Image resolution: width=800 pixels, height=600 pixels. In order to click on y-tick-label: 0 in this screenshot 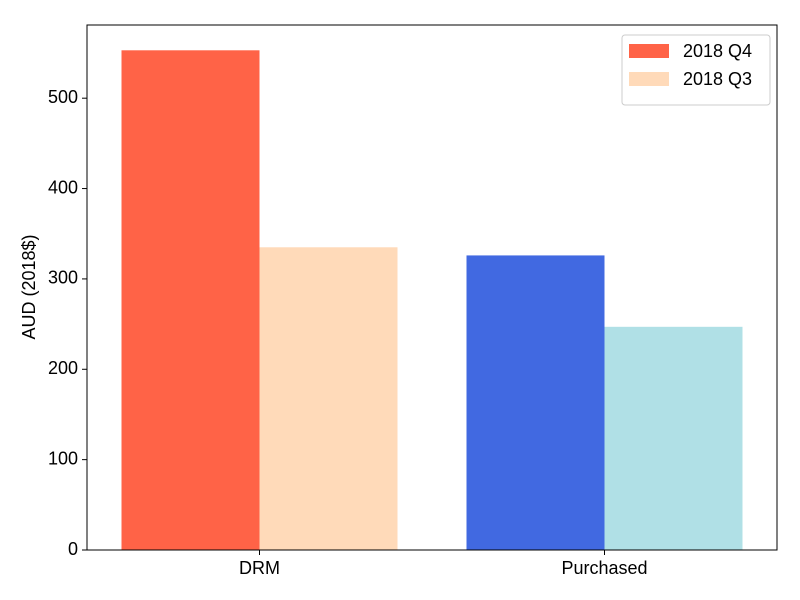, I will do `click(73, 549)`.